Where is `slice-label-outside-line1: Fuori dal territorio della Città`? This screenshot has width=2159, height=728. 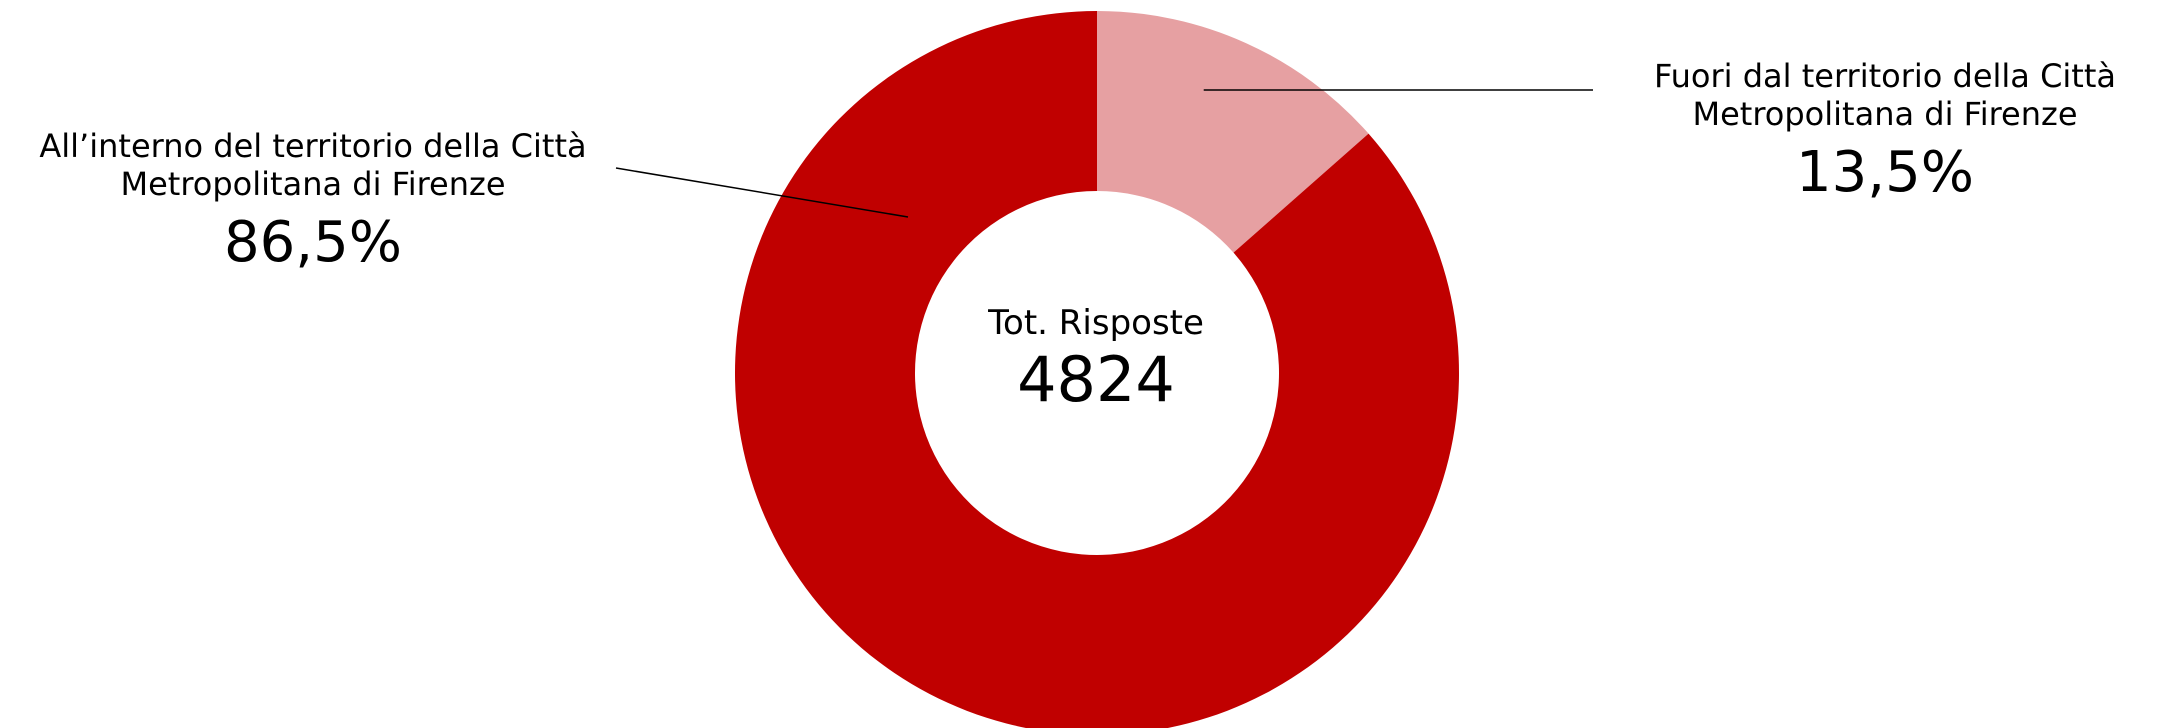 slice-label-outside-line1: Fuori dal territorio della Città is located at coordinates (1884, 76).